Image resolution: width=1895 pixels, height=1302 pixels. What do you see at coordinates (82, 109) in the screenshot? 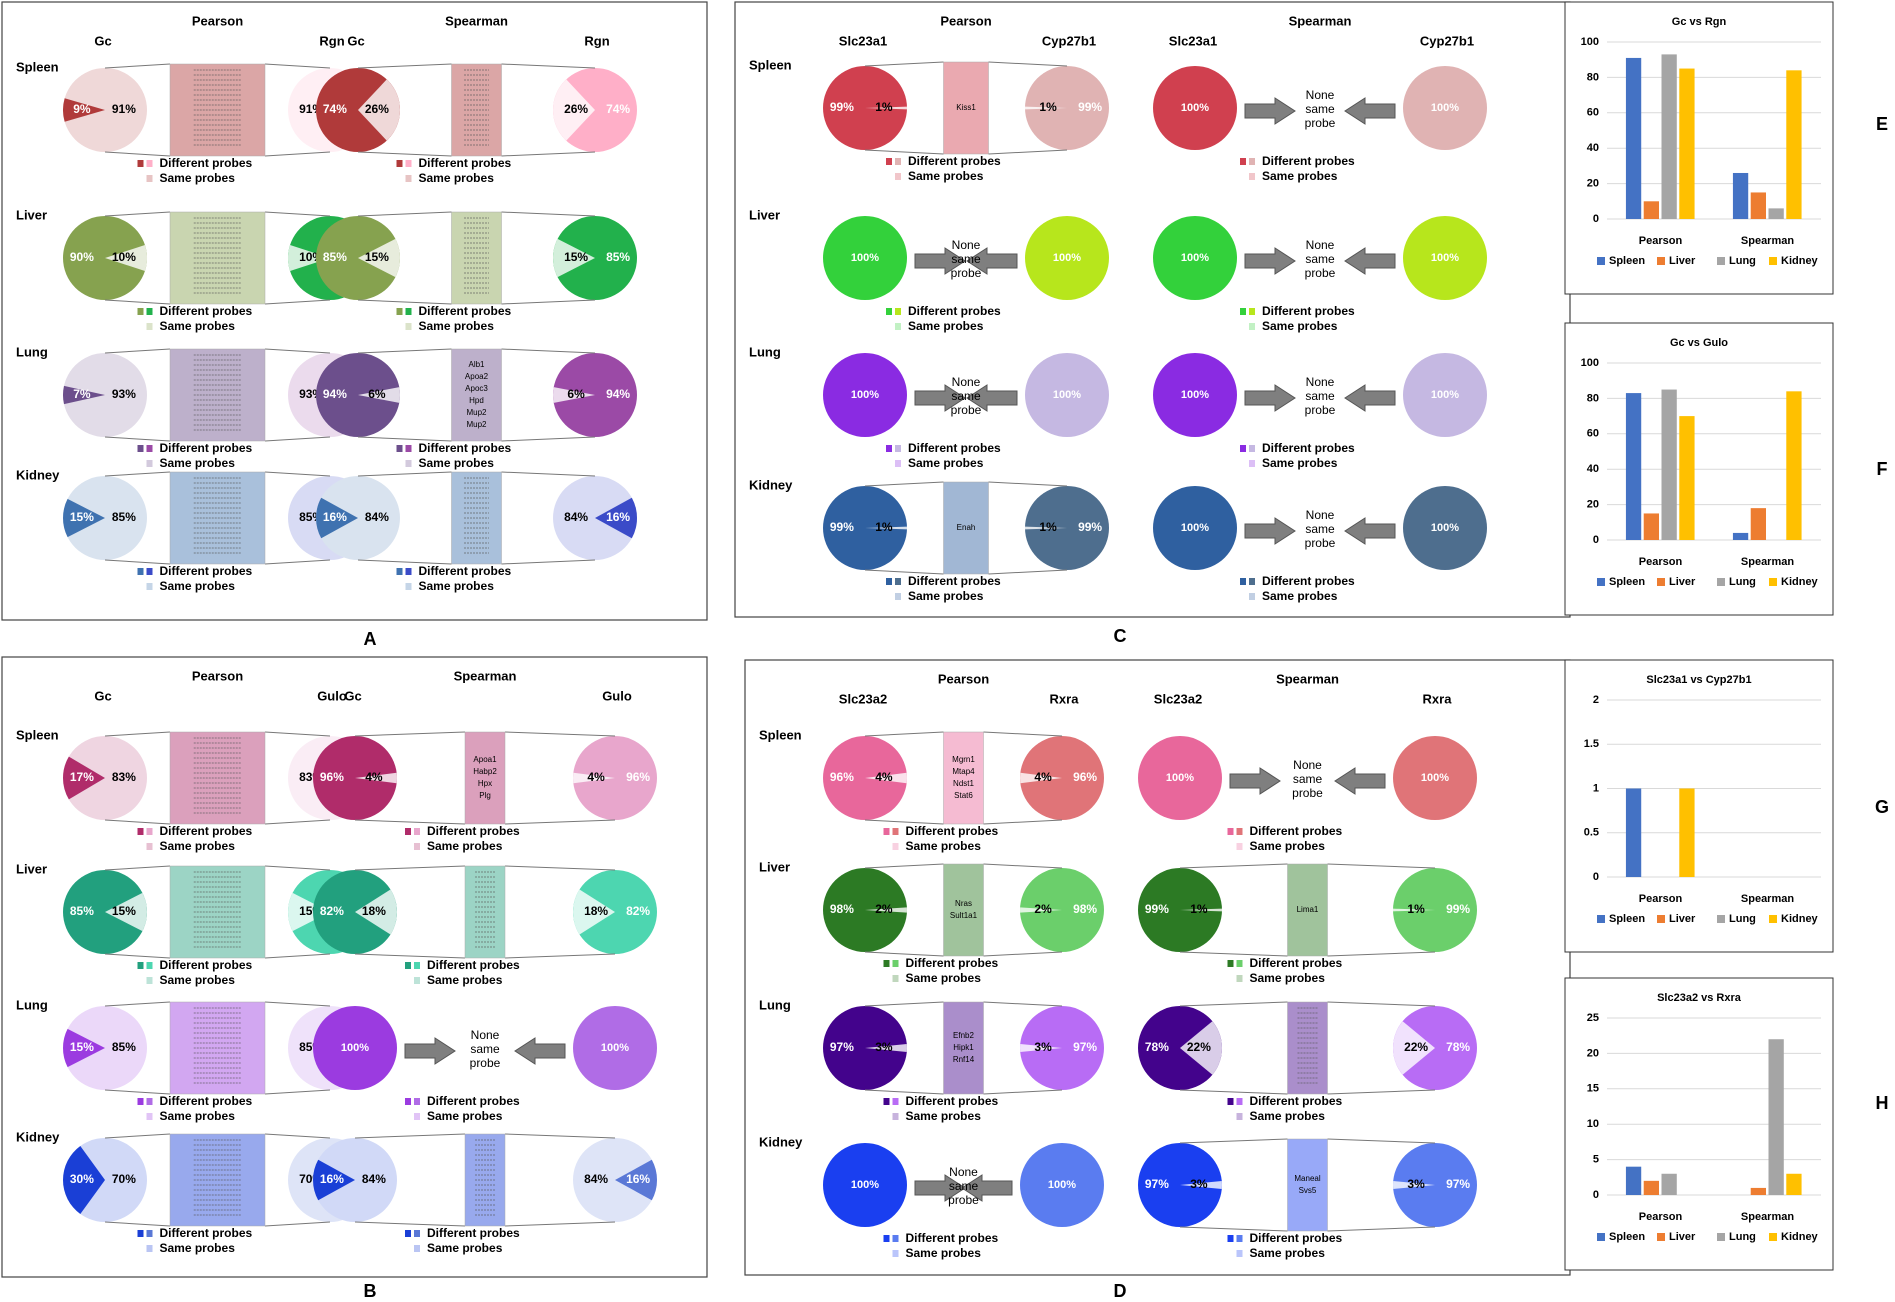
I see `pie-value-label: 9%` at bounding box center [82, 109].